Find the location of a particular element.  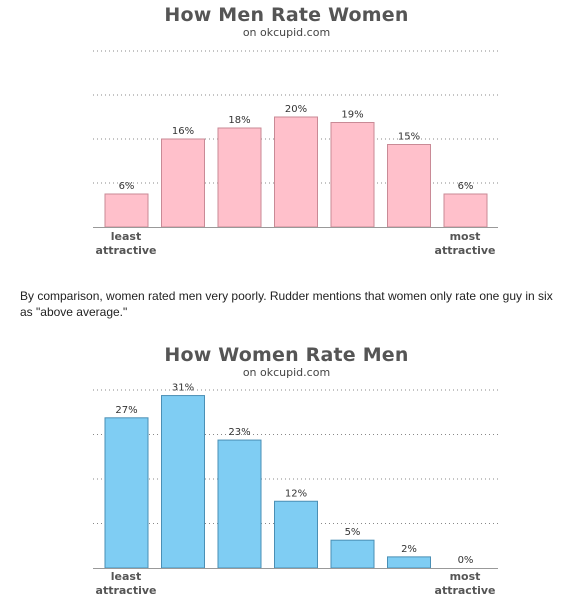

data-label-1: 6% is located at coordinates (127, 186).